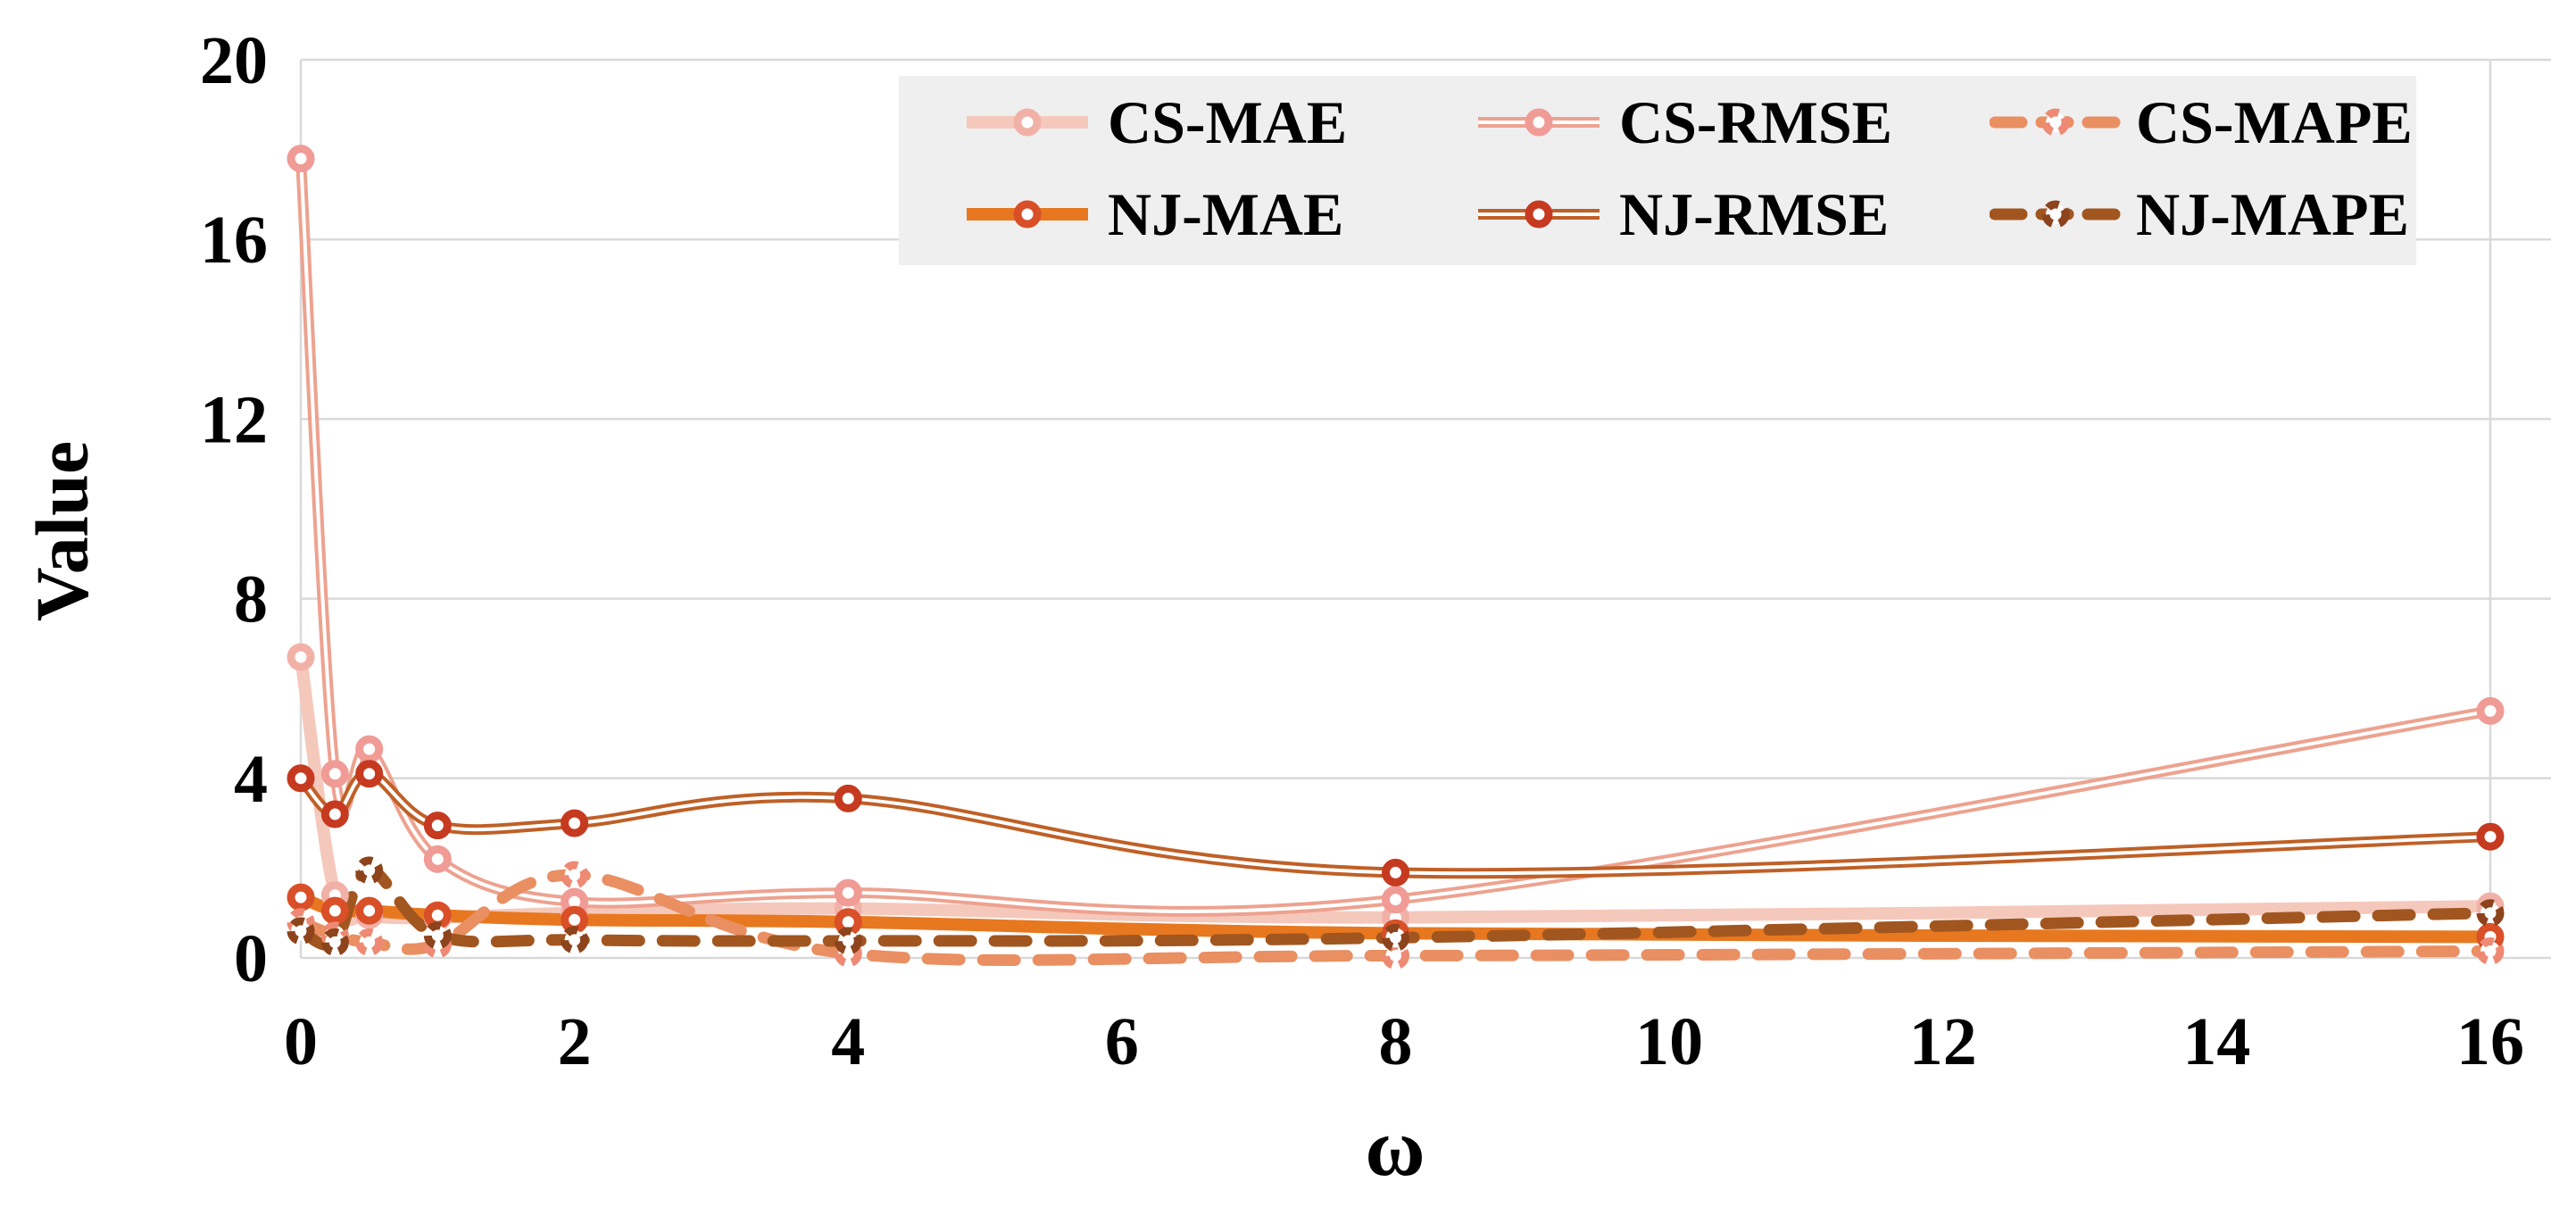 This screenshot has height=1207, width=2576. I want to click on marker-nj-mape-x0.25, so click(334, 942).